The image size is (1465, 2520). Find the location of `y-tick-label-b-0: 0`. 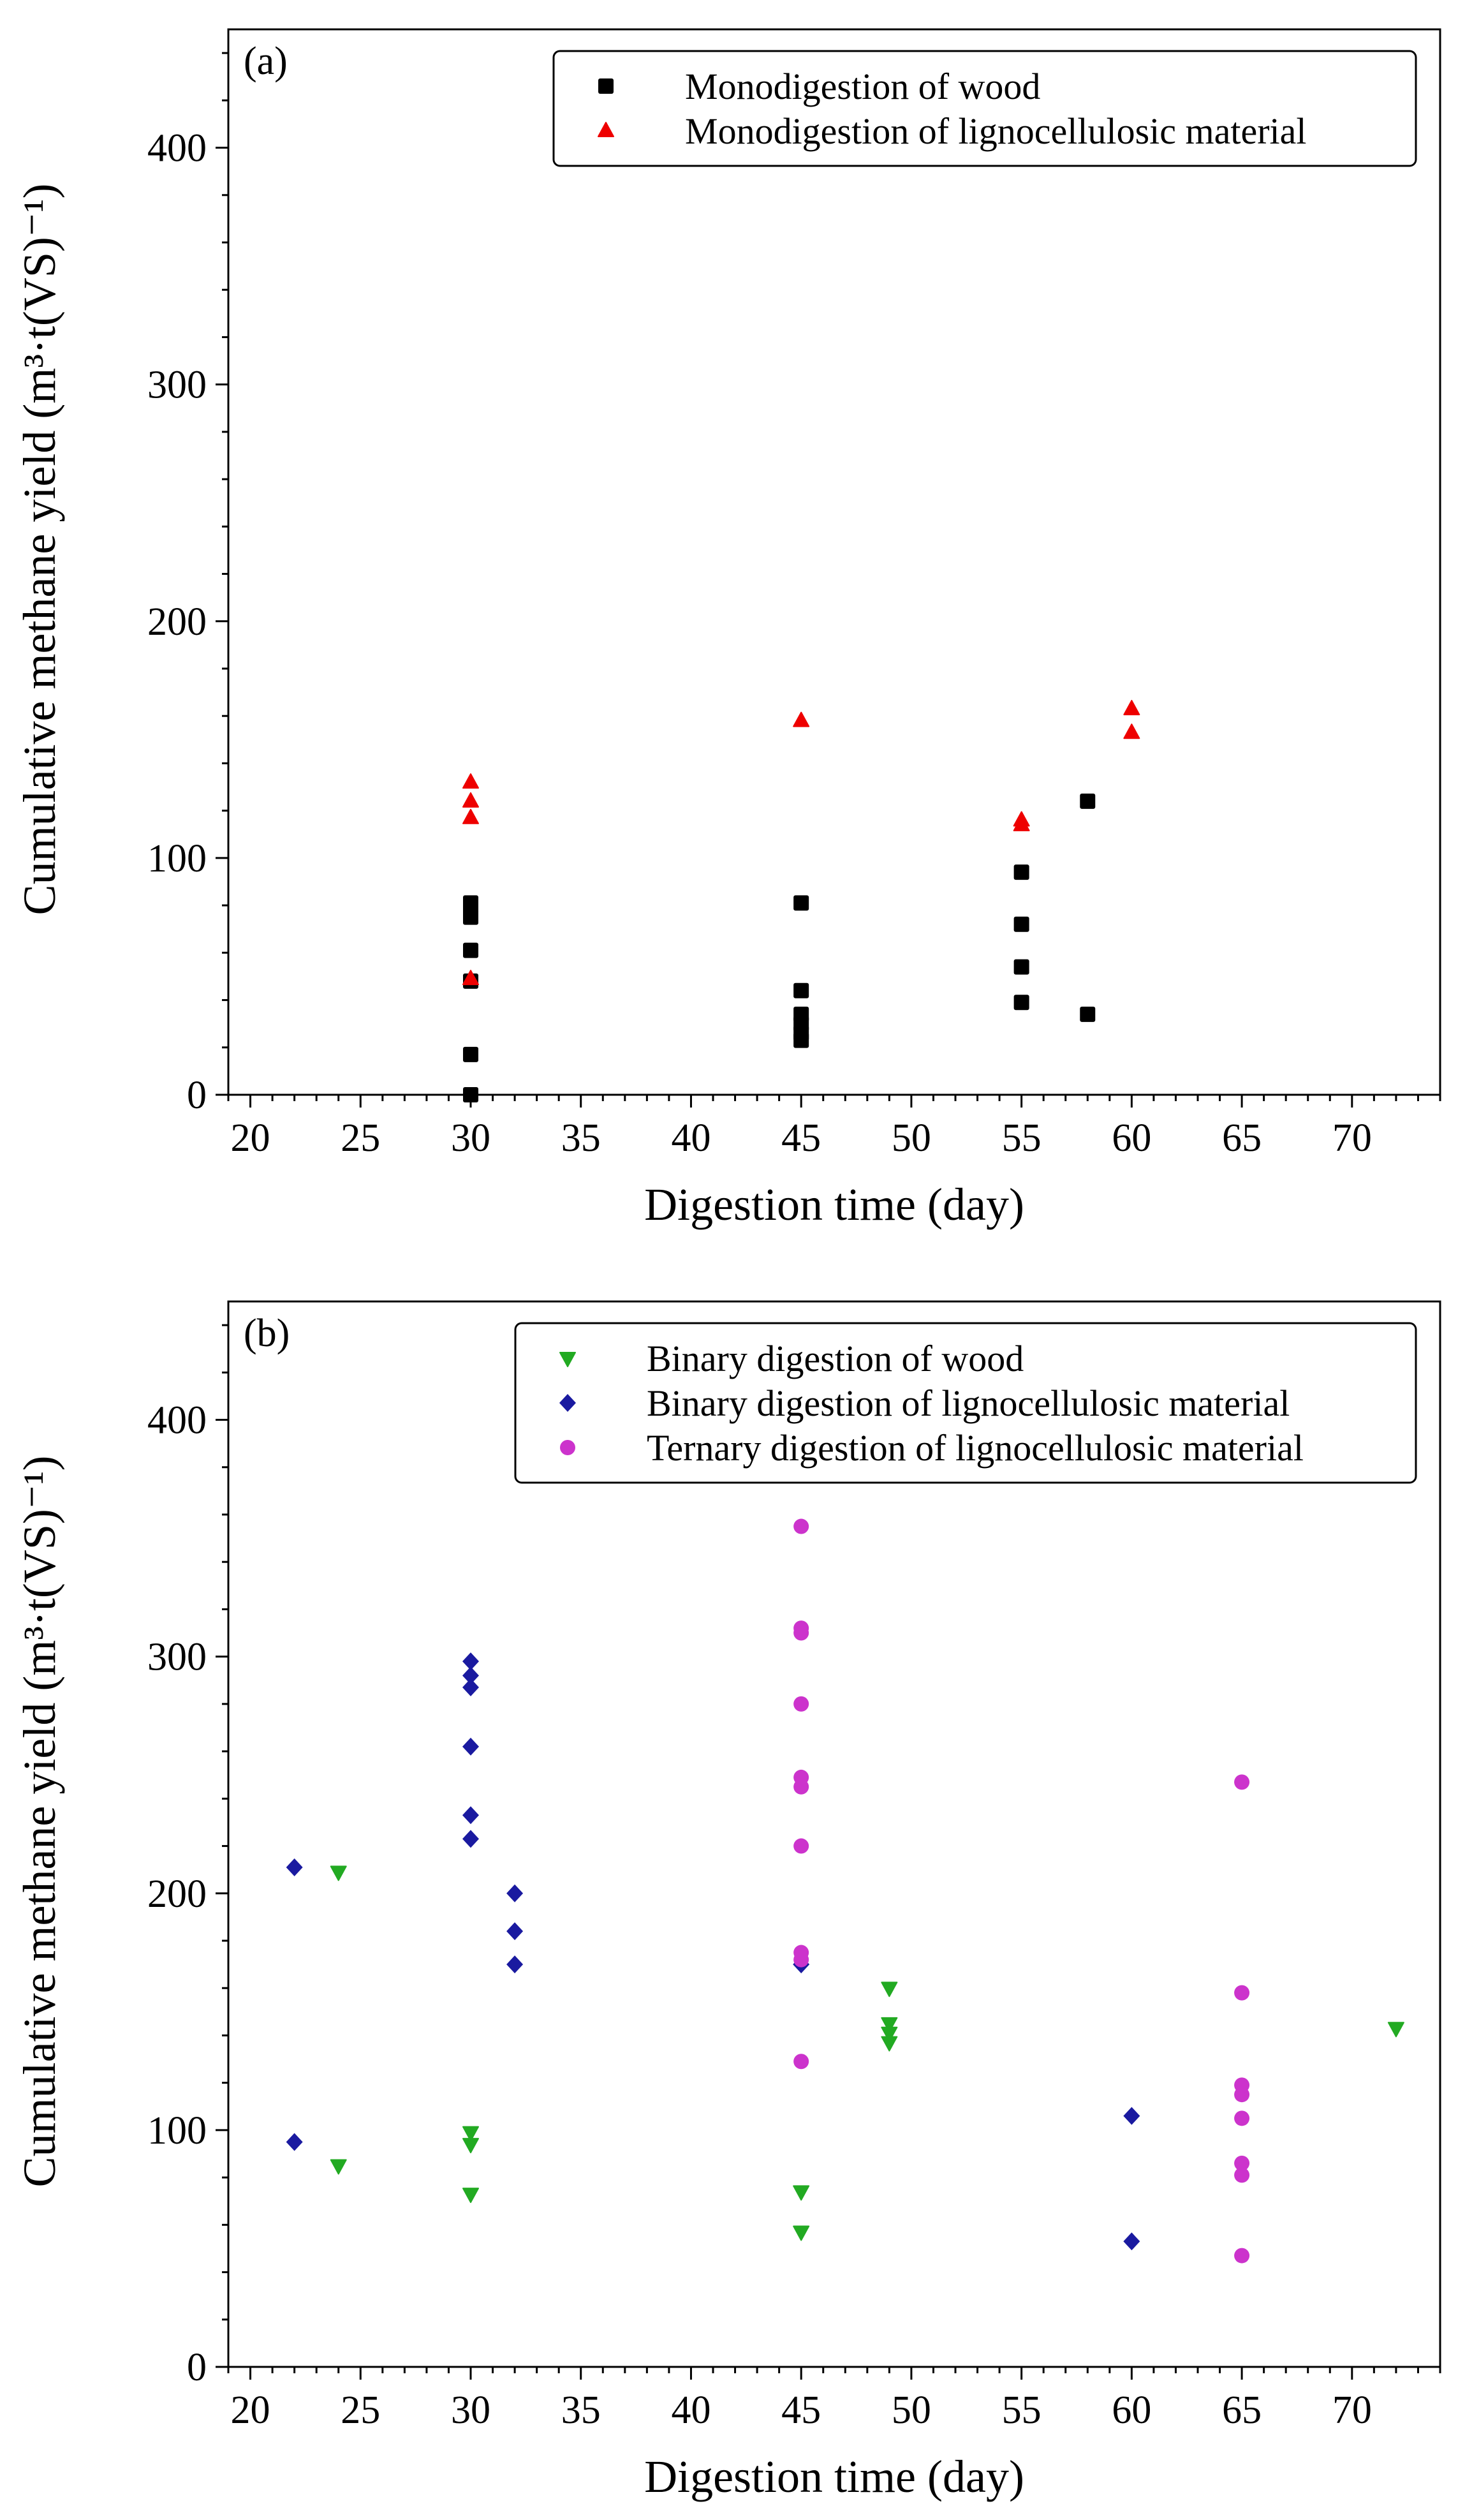

y-tick-label-b-0: 0 is located at coordinates (197, 2367).